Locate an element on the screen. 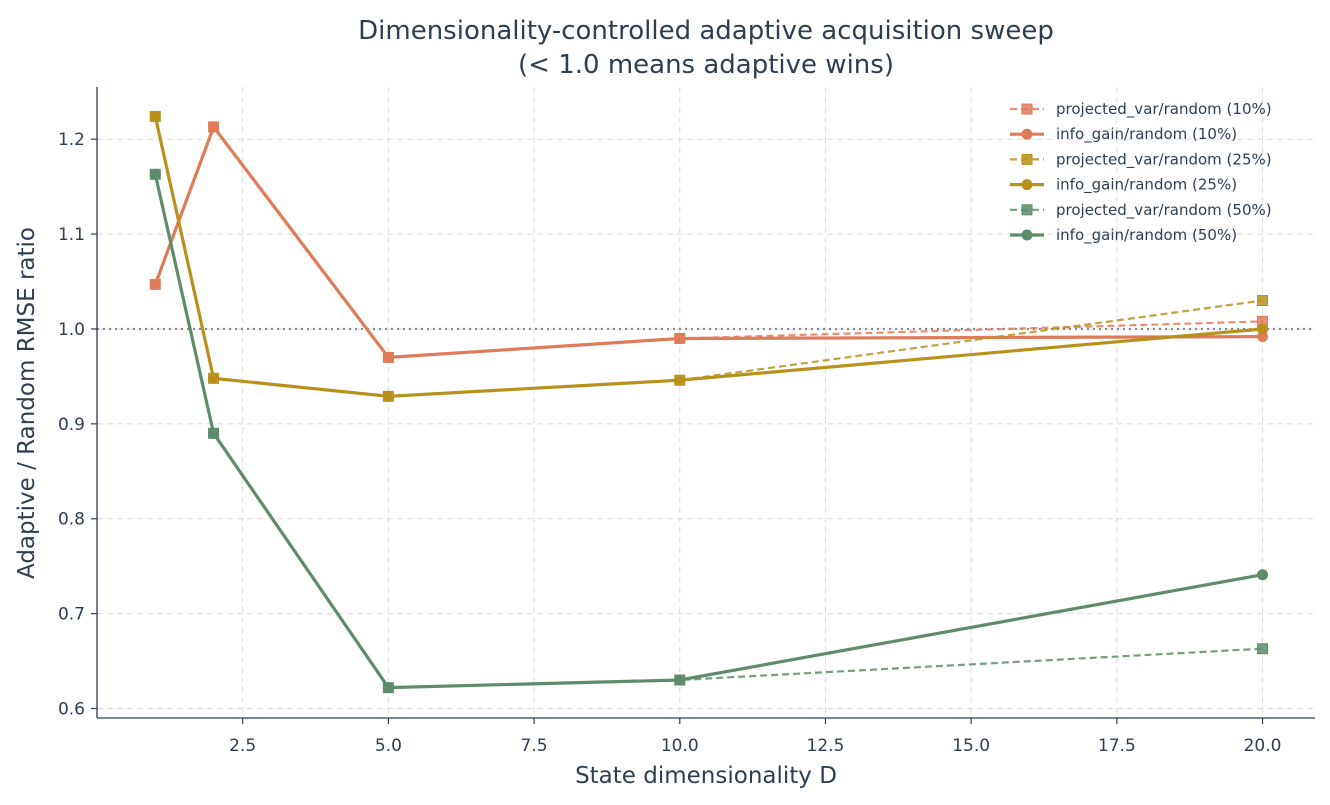 Image resolution: width=1330 pixels, height=805 pixels. y-tick-label: 1.1 is located at coordinates (71, 235).